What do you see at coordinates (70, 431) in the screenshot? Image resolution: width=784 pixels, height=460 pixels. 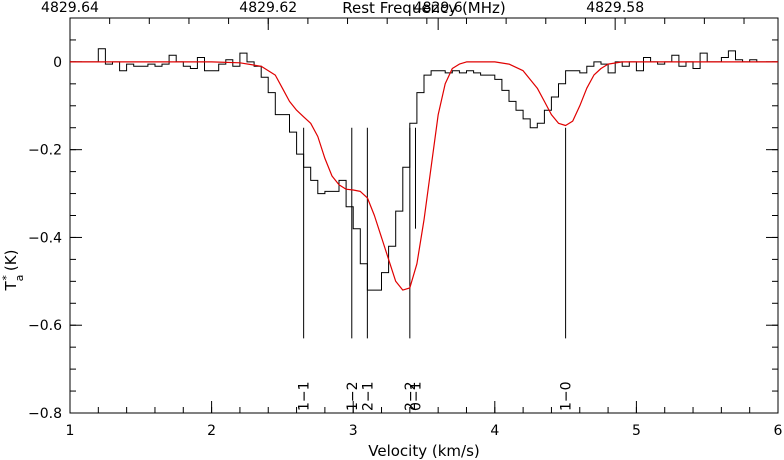 I see `x-tick-label: 1` at bounding box center [70, 431].